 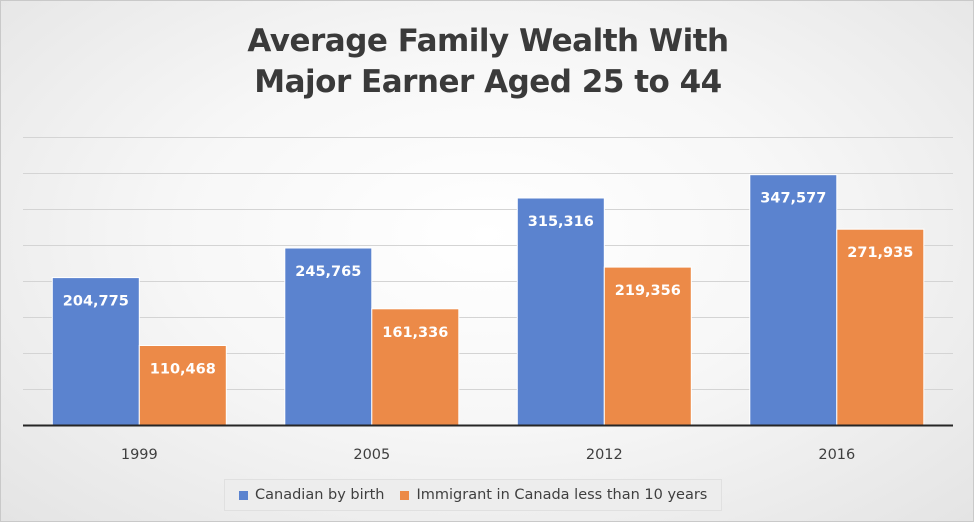 I want to click on legend-label-immigrant: Immigrant in Canada less than 10 years, so click(x=562, y=495).